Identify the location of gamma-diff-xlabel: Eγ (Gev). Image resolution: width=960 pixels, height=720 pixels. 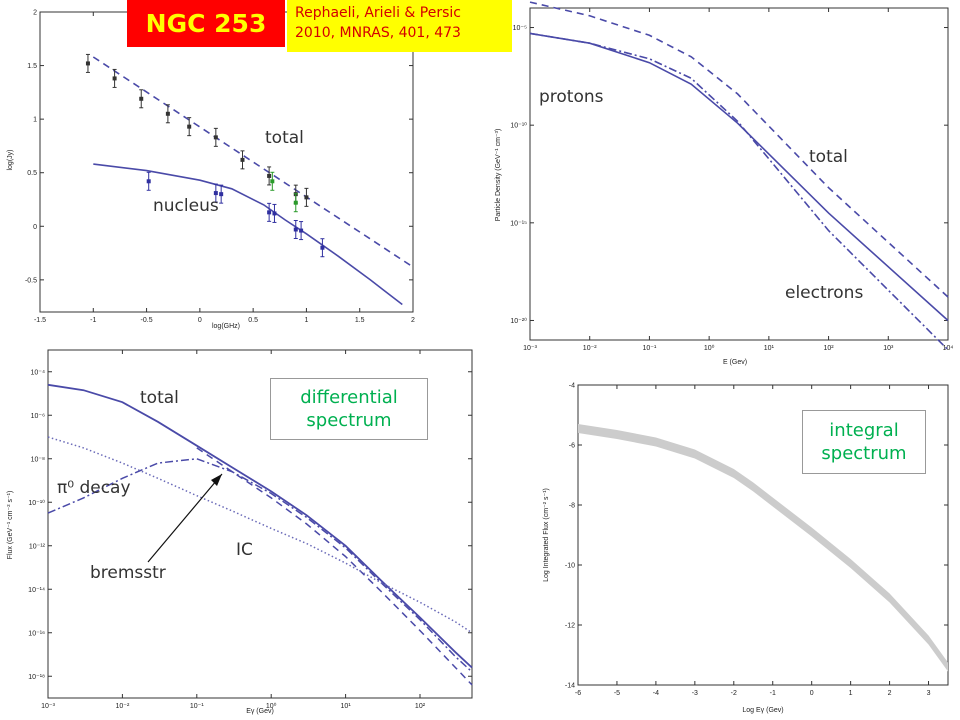
(260, 711).